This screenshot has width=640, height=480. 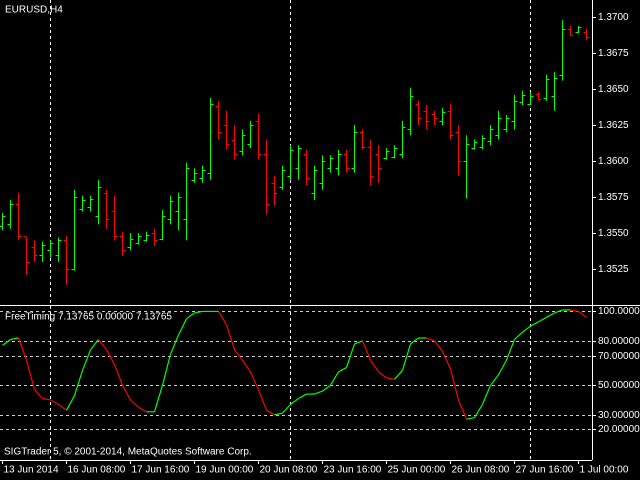 What do you see at coordinates (613, 125) in the screenshot?
I see `y-tick-label: 1.3625` at bounding box center [613, 125].